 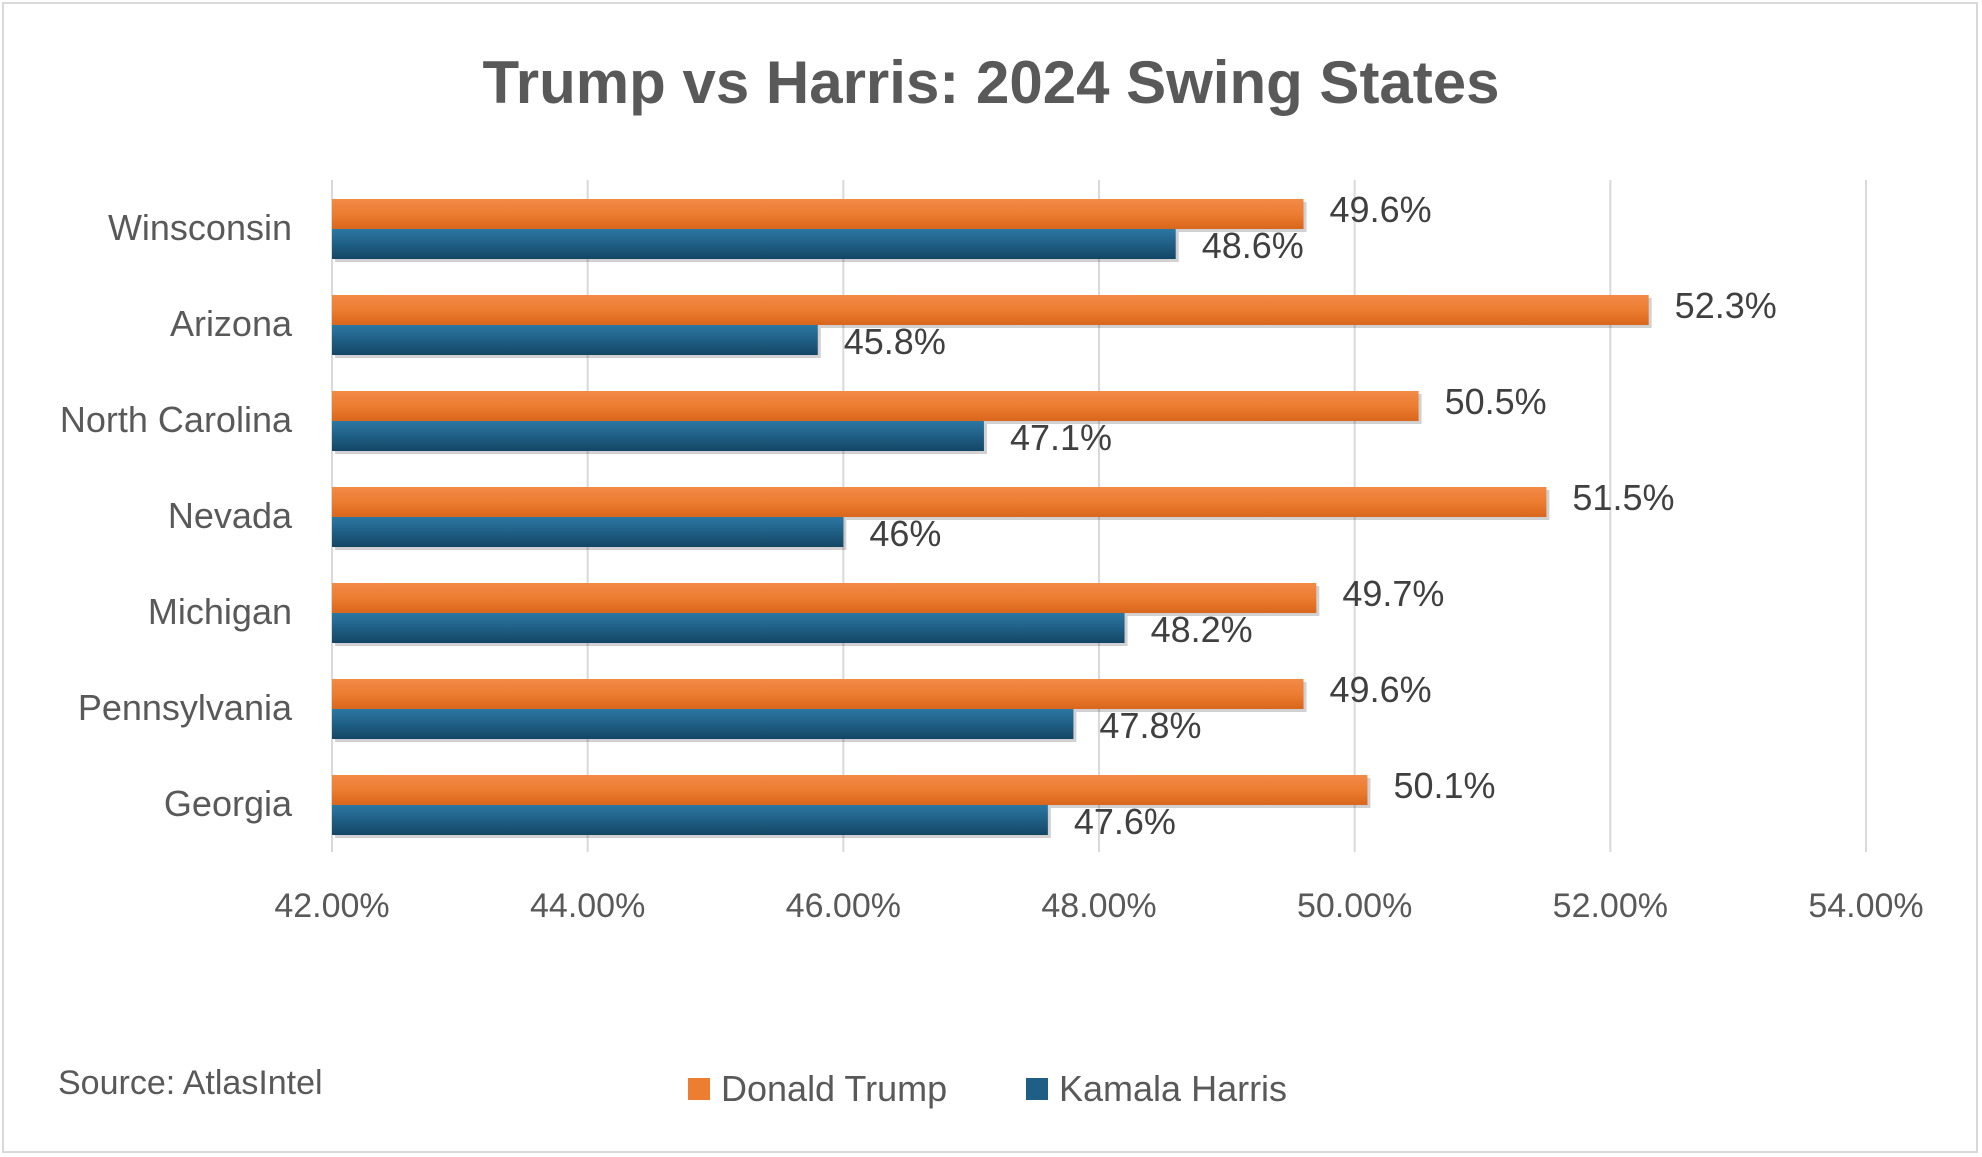 I want to click on legend: Donald Trump Kamala Harris, so click(x=987, y=1088).